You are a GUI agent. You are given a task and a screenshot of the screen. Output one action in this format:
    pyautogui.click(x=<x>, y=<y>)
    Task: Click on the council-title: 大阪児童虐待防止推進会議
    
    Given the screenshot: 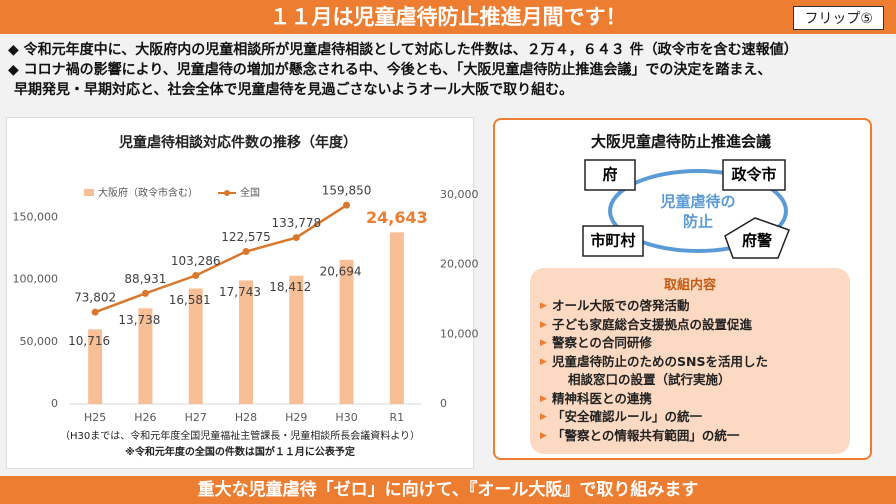 What is the action you would take?
    pyautogui.click(x=681, y=142)
    